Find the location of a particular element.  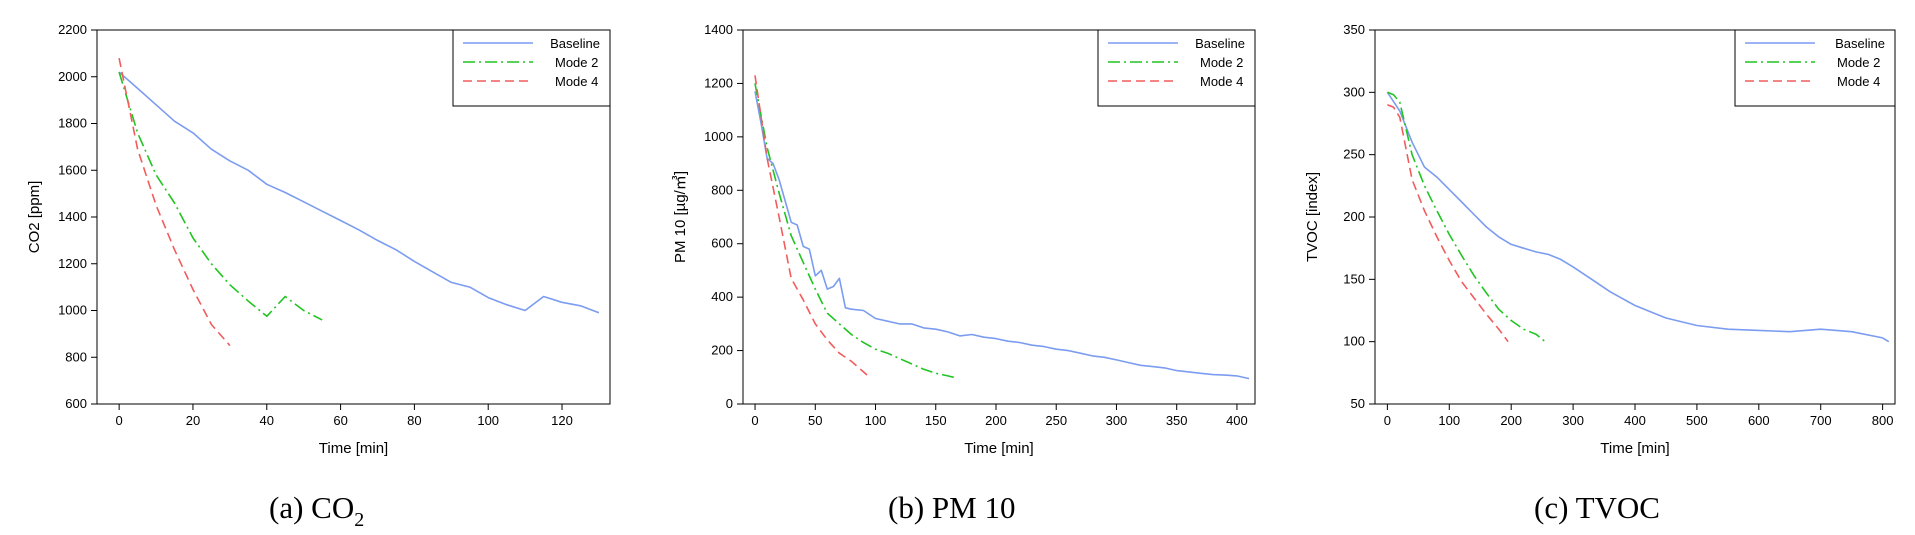

series-line-b-baseline is located at coordinates (1002, 235).